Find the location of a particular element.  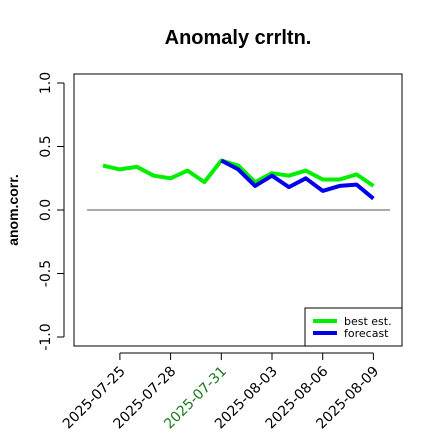

series-line-best-est is located at coordinates (238, 173).